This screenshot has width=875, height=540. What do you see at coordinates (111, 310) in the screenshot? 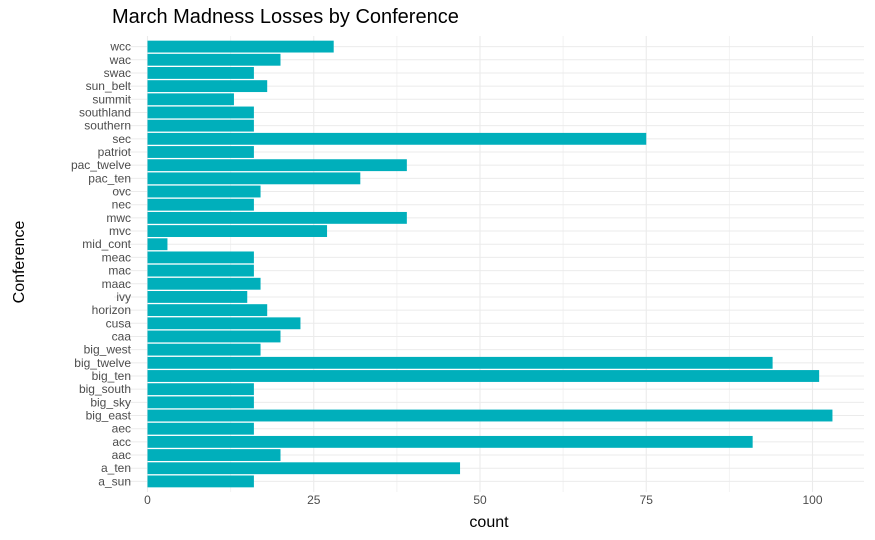
I see `y-tick-label: horizon` at bounding box center [111, 310].